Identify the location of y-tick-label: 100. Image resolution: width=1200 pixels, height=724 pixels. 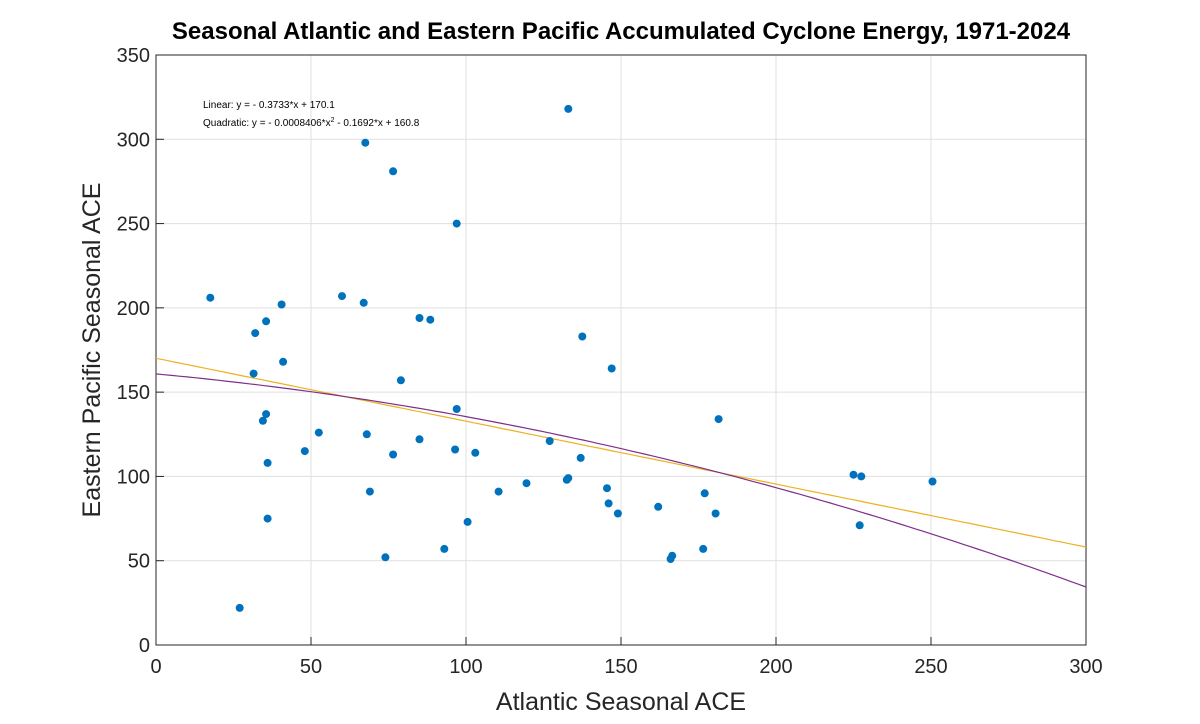
(133, 477).